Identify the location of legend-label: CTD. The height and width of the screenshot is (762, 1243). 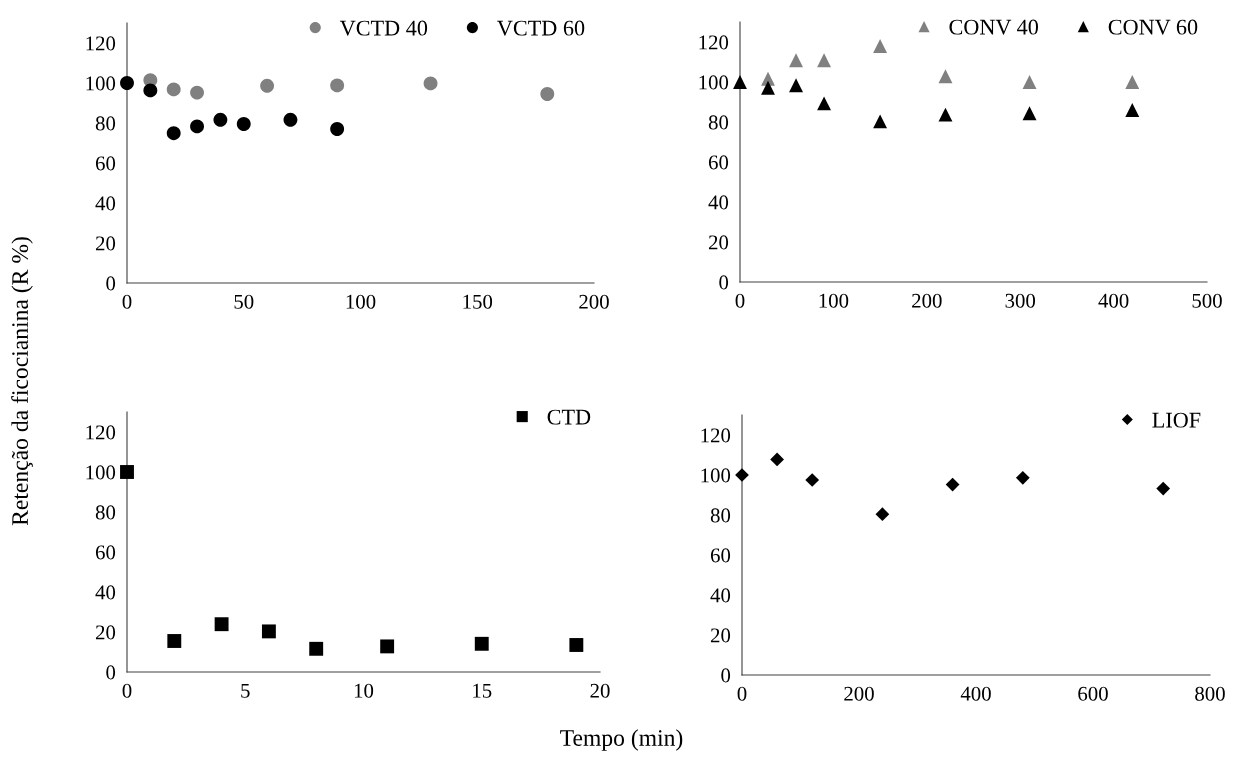
(569, 417).